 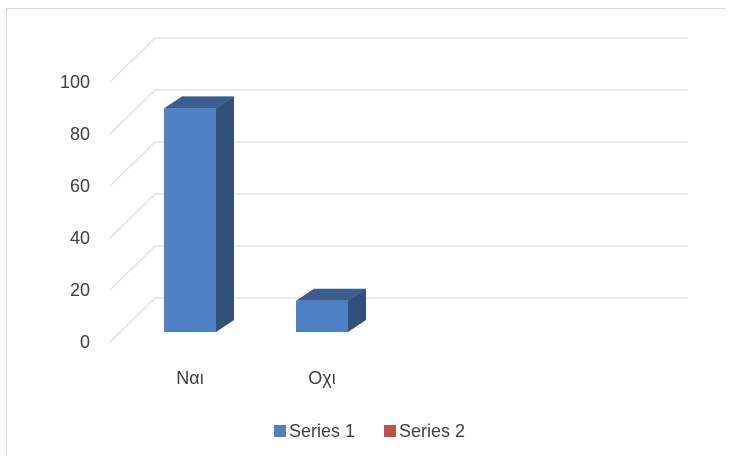 What do you see at coordinates (322, 431) in the screenshot?
I see `legend-label: Series 1` at bounding box center [322, 431].